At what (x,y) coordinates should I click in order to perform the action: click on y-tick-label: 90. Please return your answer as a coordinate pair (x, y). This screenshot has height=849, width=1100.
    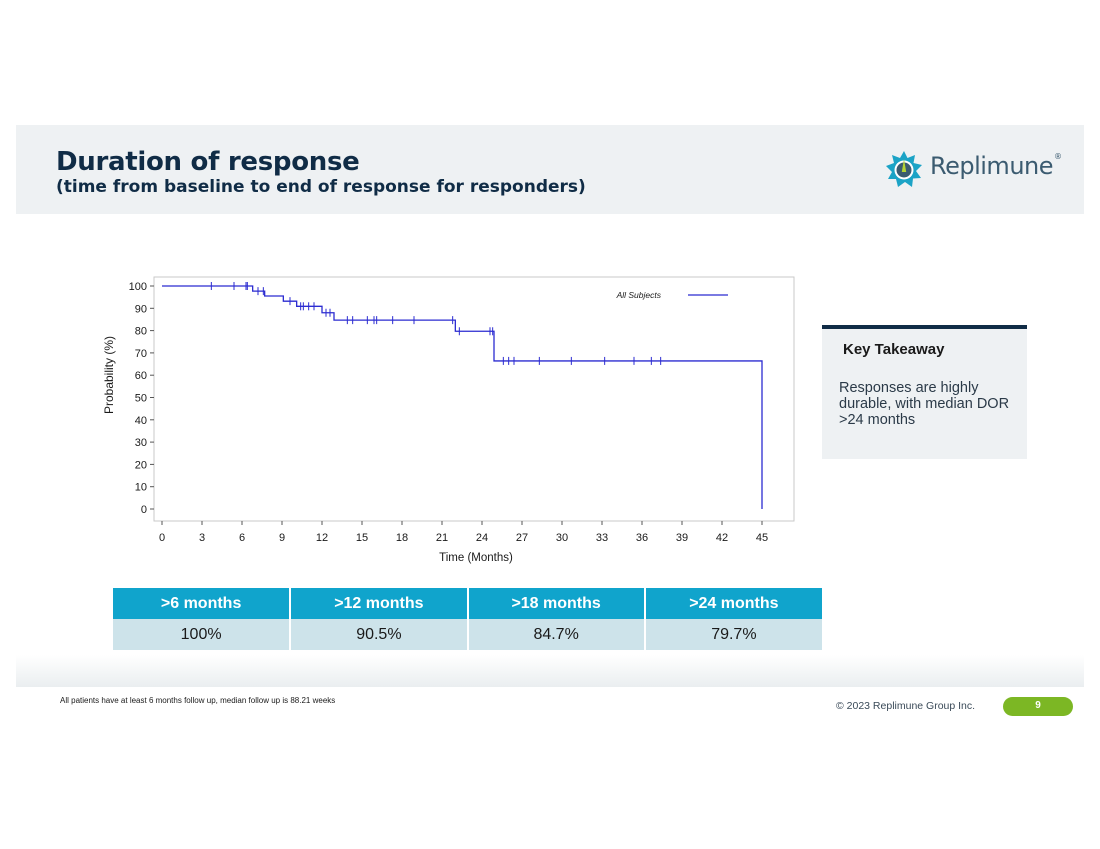
    Looking at the image, I should click on (141, 309).